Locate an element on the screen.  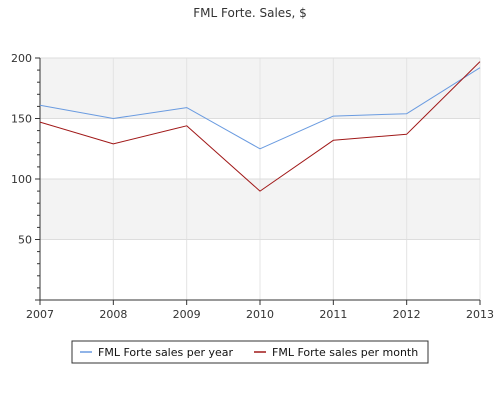
x-tick-label: 2013 is located at coordinates (480, 314).